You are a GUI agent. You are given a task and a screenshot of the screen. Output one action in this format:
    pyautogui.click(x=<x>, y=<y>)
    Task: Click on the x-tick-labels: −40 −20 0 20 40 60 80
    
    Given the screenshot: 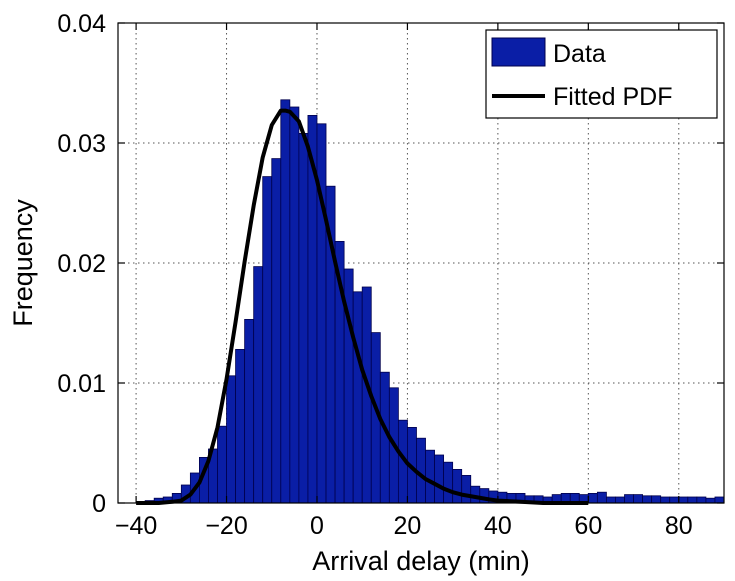 What is the action you would take?
    pyautogui.click(x=404, y=526)
    